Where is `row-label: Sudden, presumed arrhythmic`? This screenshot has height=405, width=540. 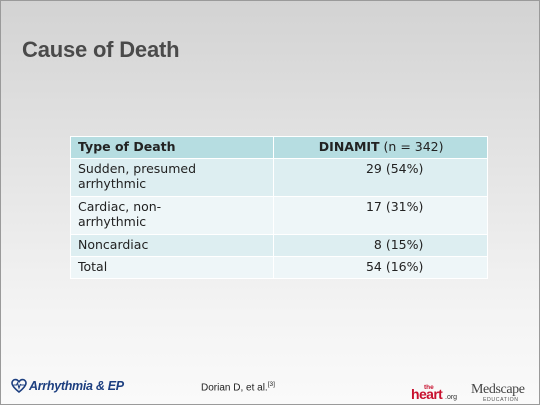 row-label: Sudden, presumed arrhythmic is located at coordinates (172, 177).